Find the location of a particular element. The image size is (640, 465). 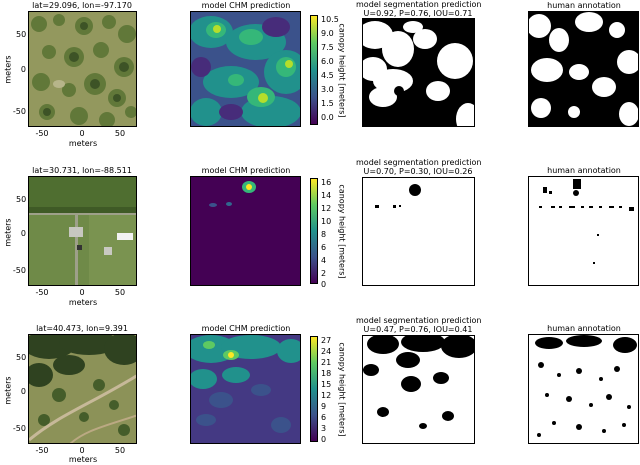

colorbar-tick: 27 is located at coordinates (326, 340).